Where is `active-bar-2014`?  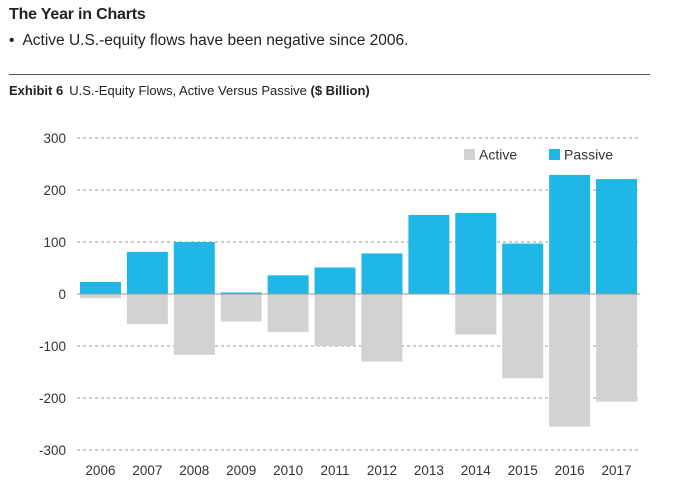
active-bar-2014 is located at coordinates (476, 314).